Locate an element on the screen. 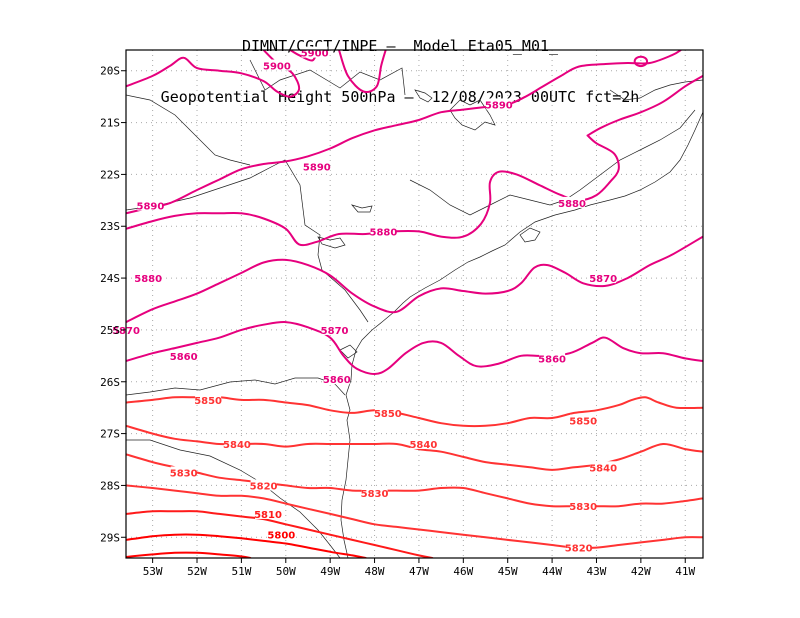 The width and height of the screenshot is (800, 618). x-tick-label: 44W is located at coordinates (552, 571).